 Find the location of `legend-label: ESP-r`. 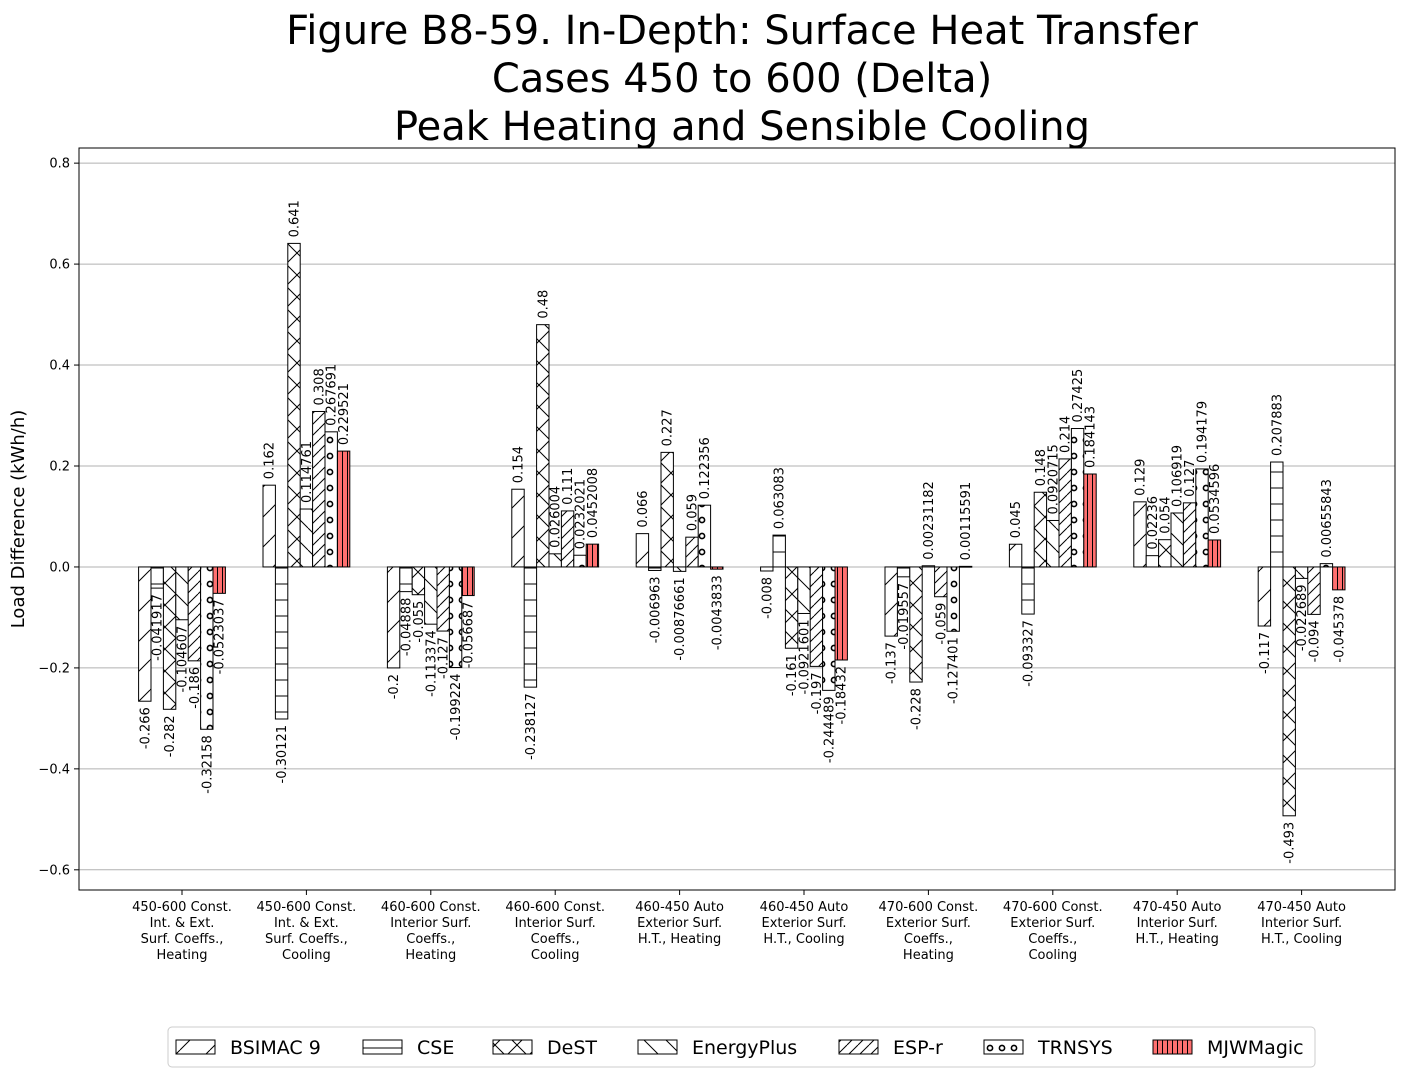

legend-label: ESP-r is located at coordinates (918, 1048).